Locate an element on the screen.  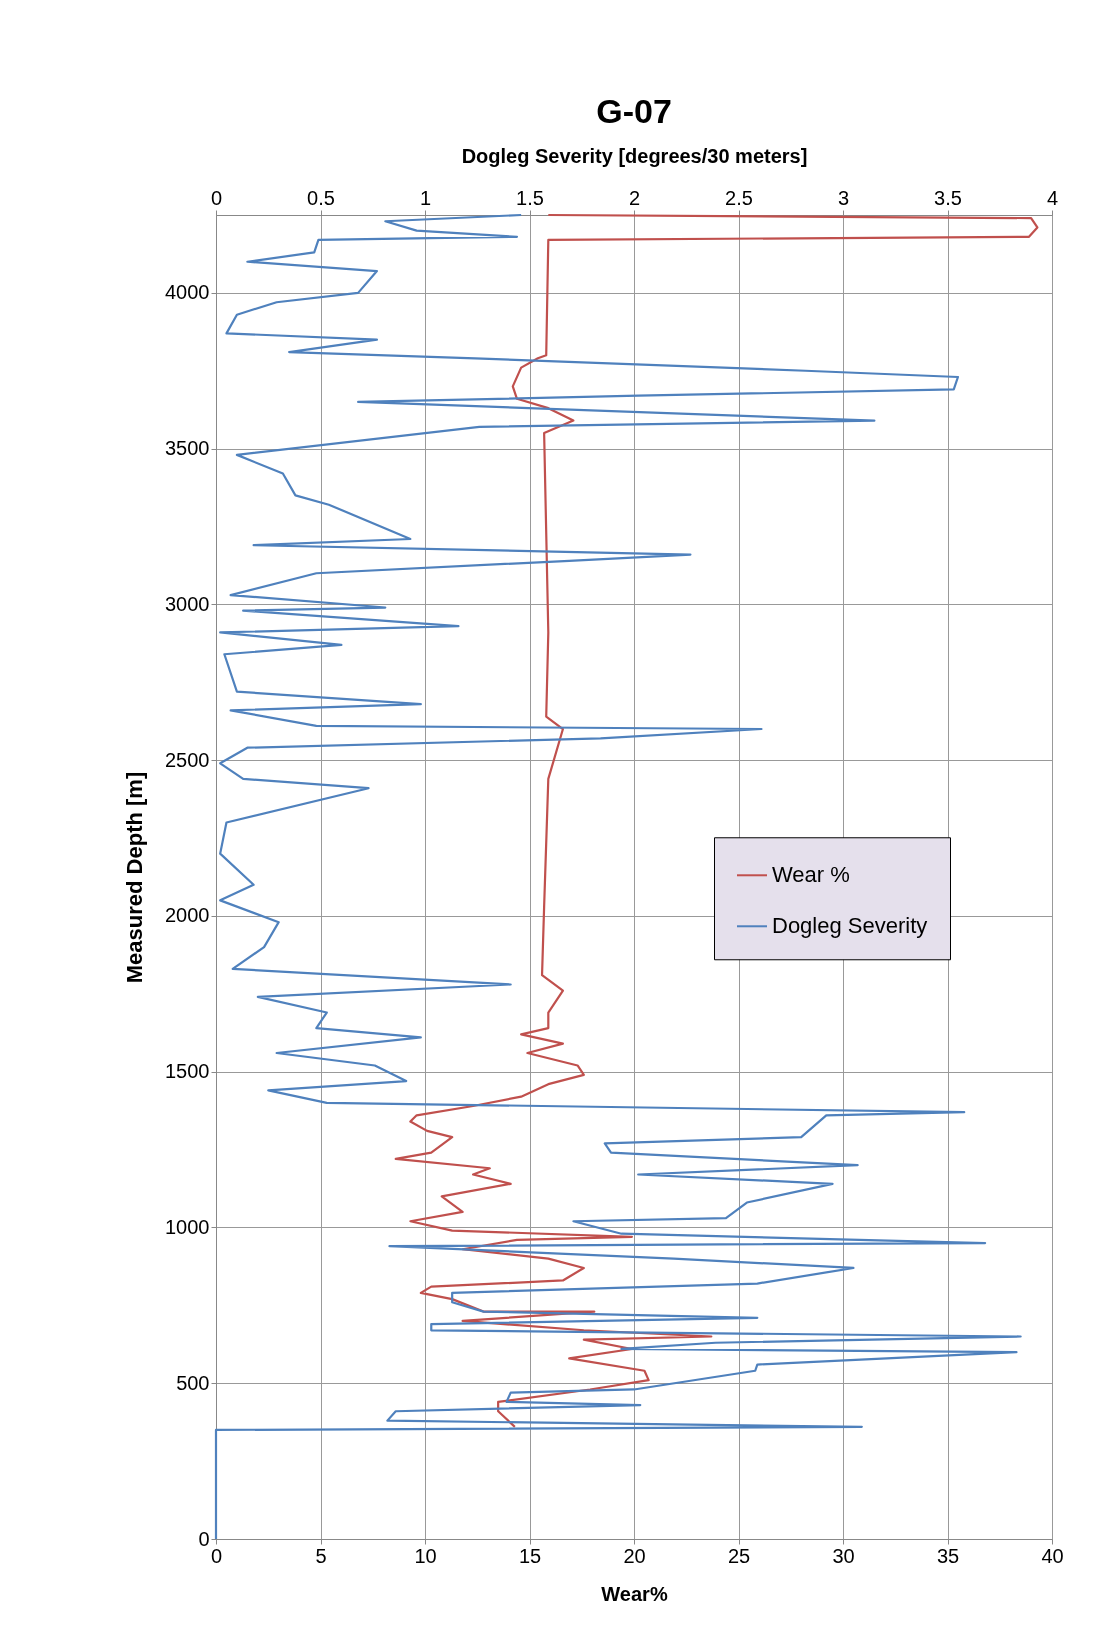
x2-tick-label: 2 is located at coordinates (634, 197).